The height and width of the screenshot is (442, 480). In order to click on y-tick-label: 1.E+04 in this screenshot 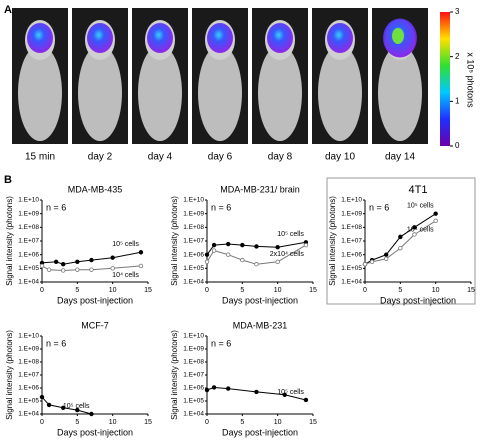, I will do `click(193, 282)`.